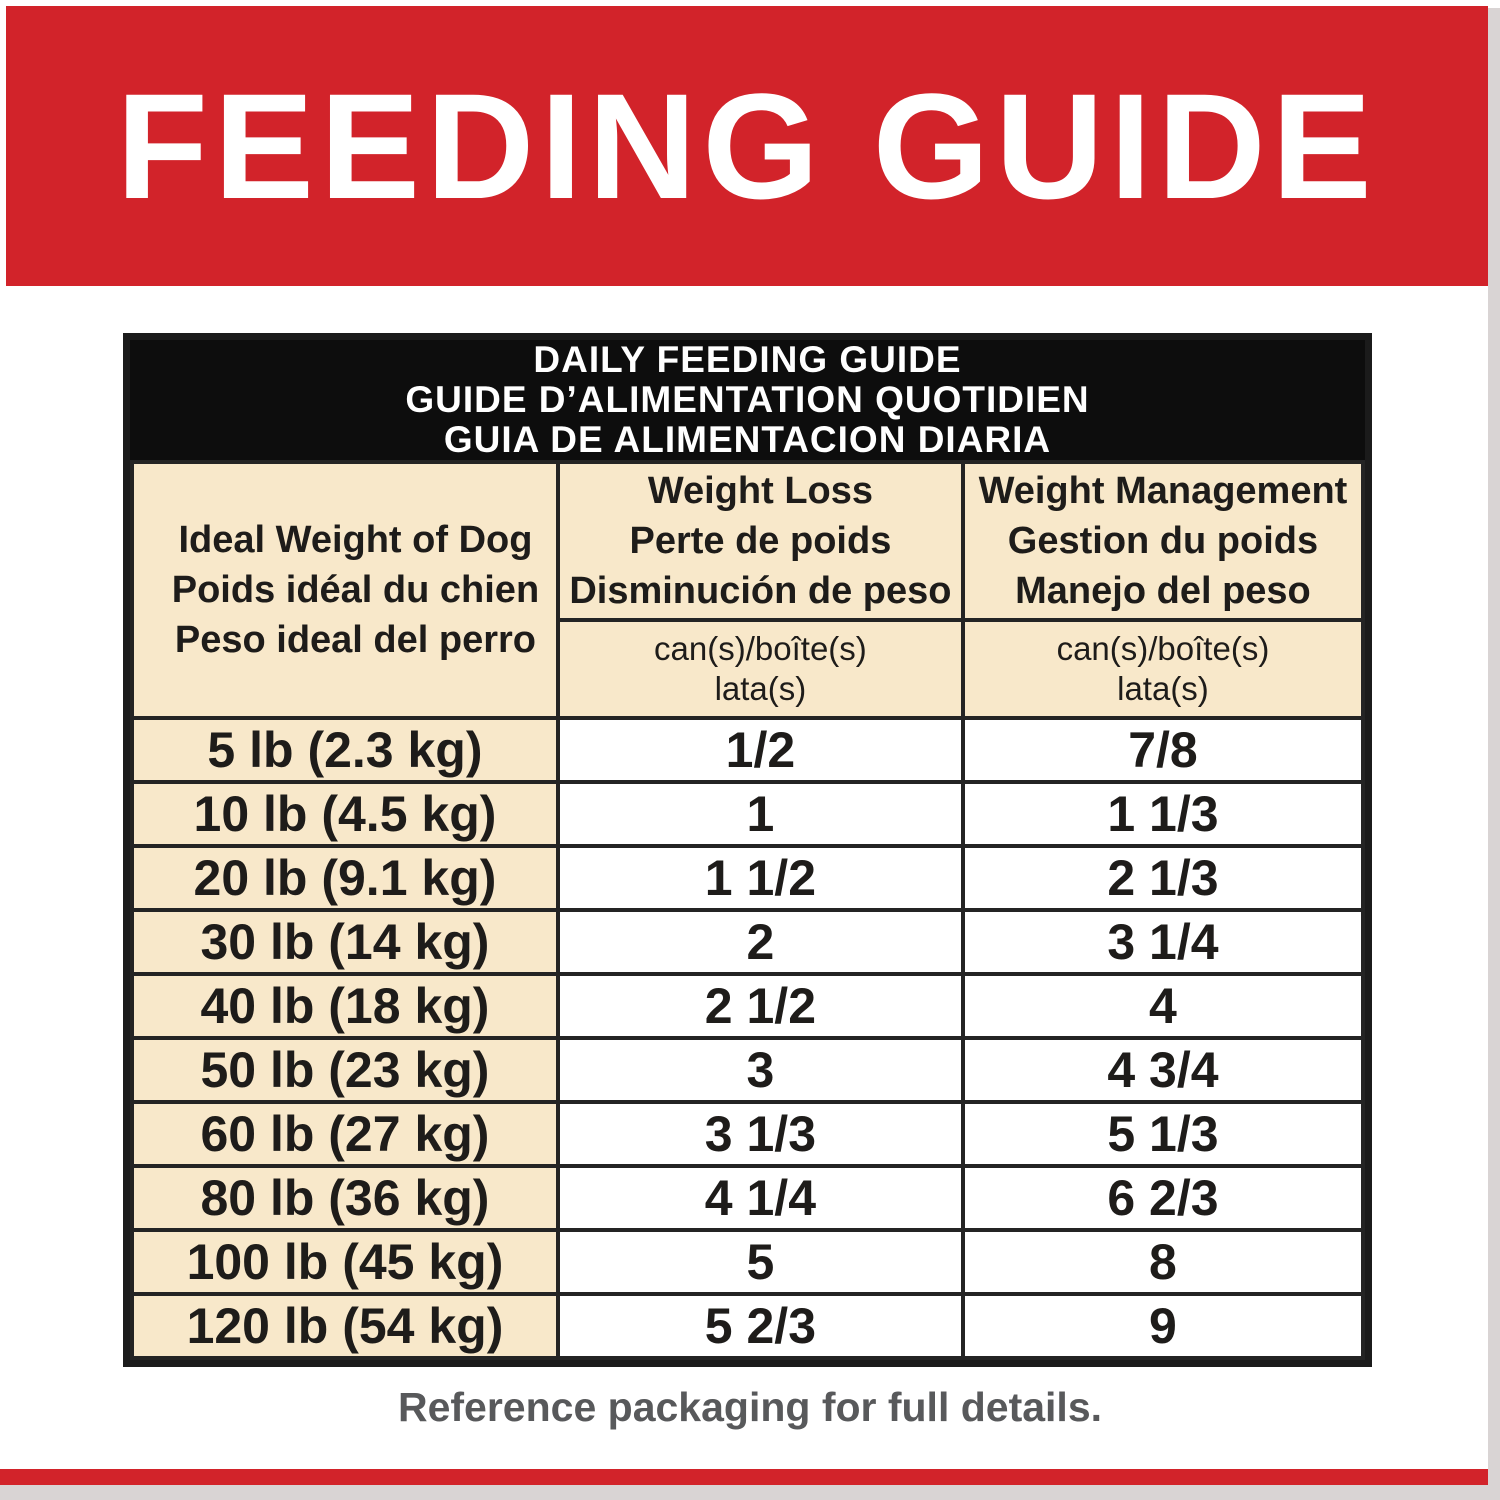  I want to click on weight-management-cell: 4, so click(1163, 1006).